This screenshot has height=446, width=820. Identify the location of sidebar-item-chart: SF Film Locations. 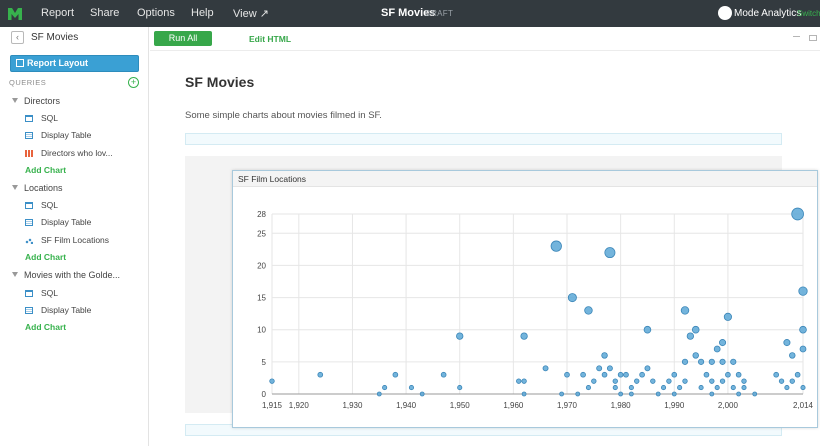
(67, 240).